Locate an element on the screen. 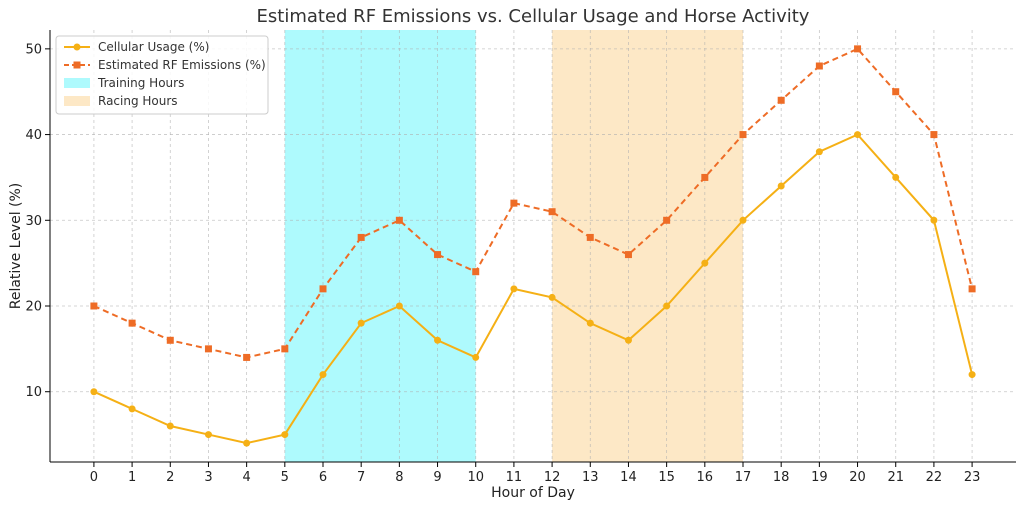 The width and height of the screenshot is (1024, 508). x-tick-label: 14 is located at coordinates (628, 477).